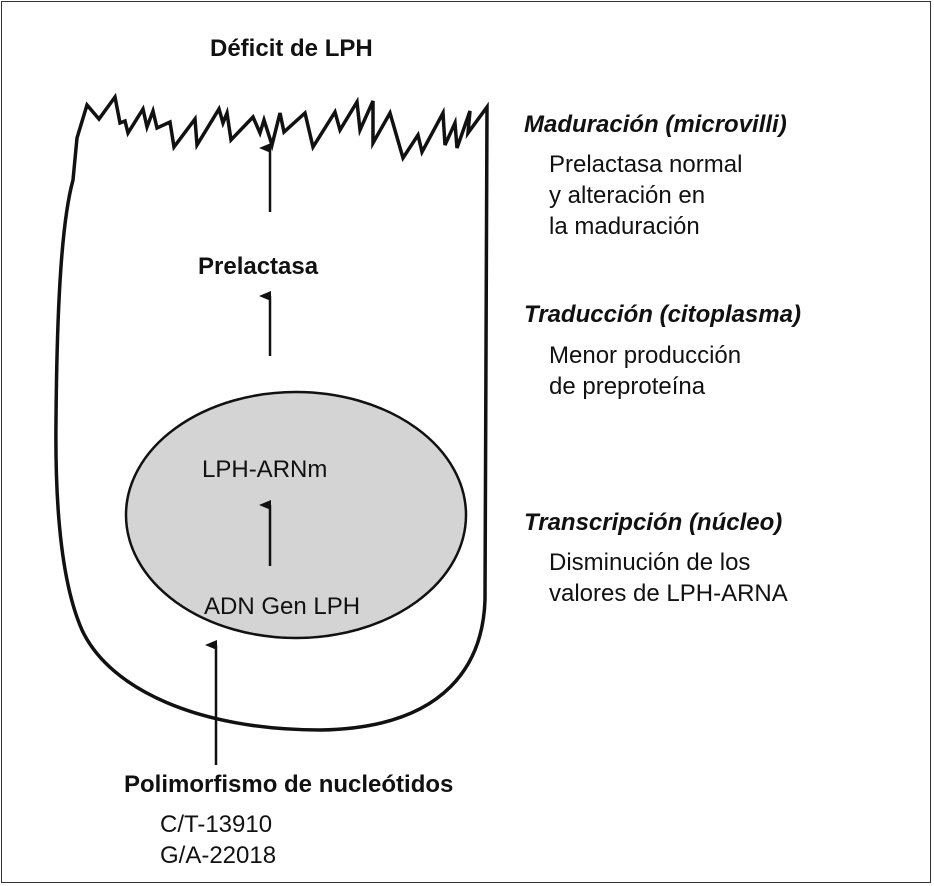 The width and height of the screenshot is (934, 886). Describe the element at coordinates (218, 855) in the screenshot. I see `variant: G/A-22018` at that location.